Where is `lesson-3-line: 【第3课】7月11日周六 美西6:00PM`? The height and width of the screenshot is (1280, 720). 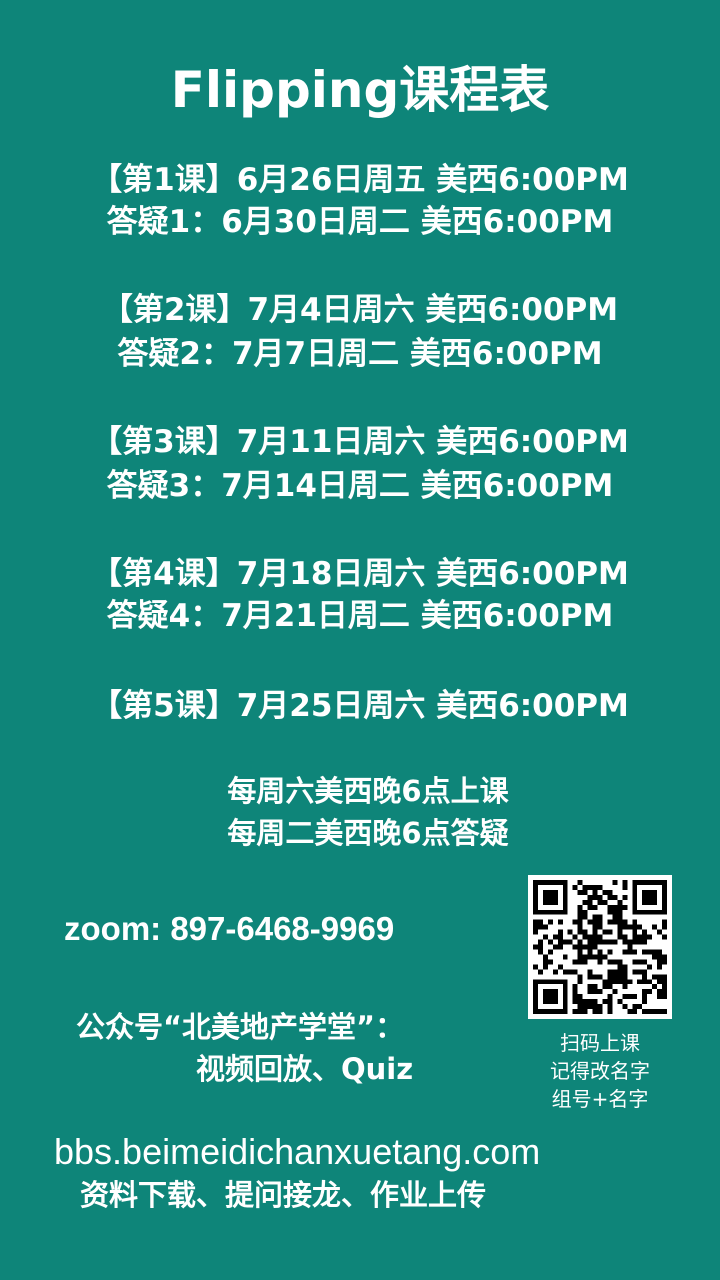 lesson-3-line: 【第3课】7月11日周六 美西6:00PM is located at coordinates (360, 442).